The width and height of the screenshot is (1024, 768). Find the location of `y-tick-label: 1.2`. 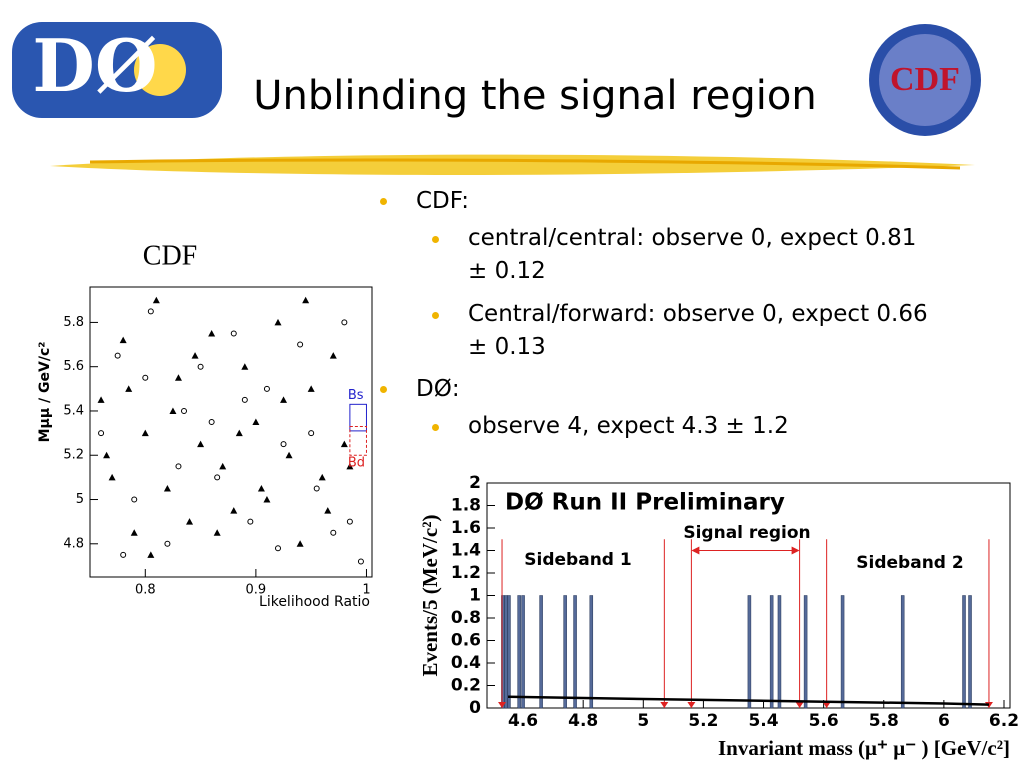

y-tick-label: 1.2 is located at coordinates (466, 573).